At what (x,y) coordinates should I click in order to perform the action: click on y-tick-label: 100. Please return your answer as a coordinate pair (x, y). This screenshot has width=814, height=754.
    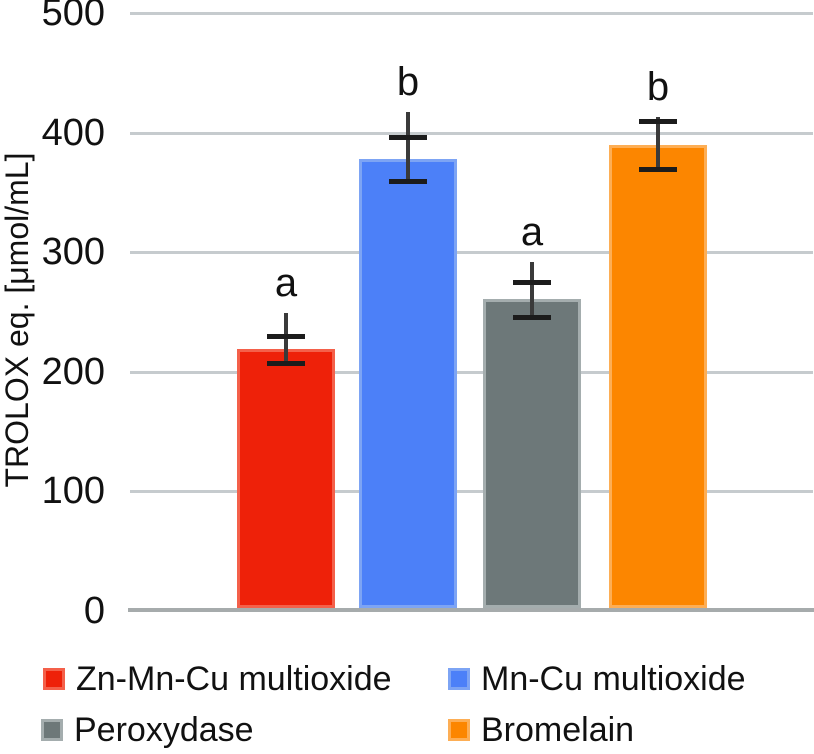
    Looking at the image, I should click on (73, 491).